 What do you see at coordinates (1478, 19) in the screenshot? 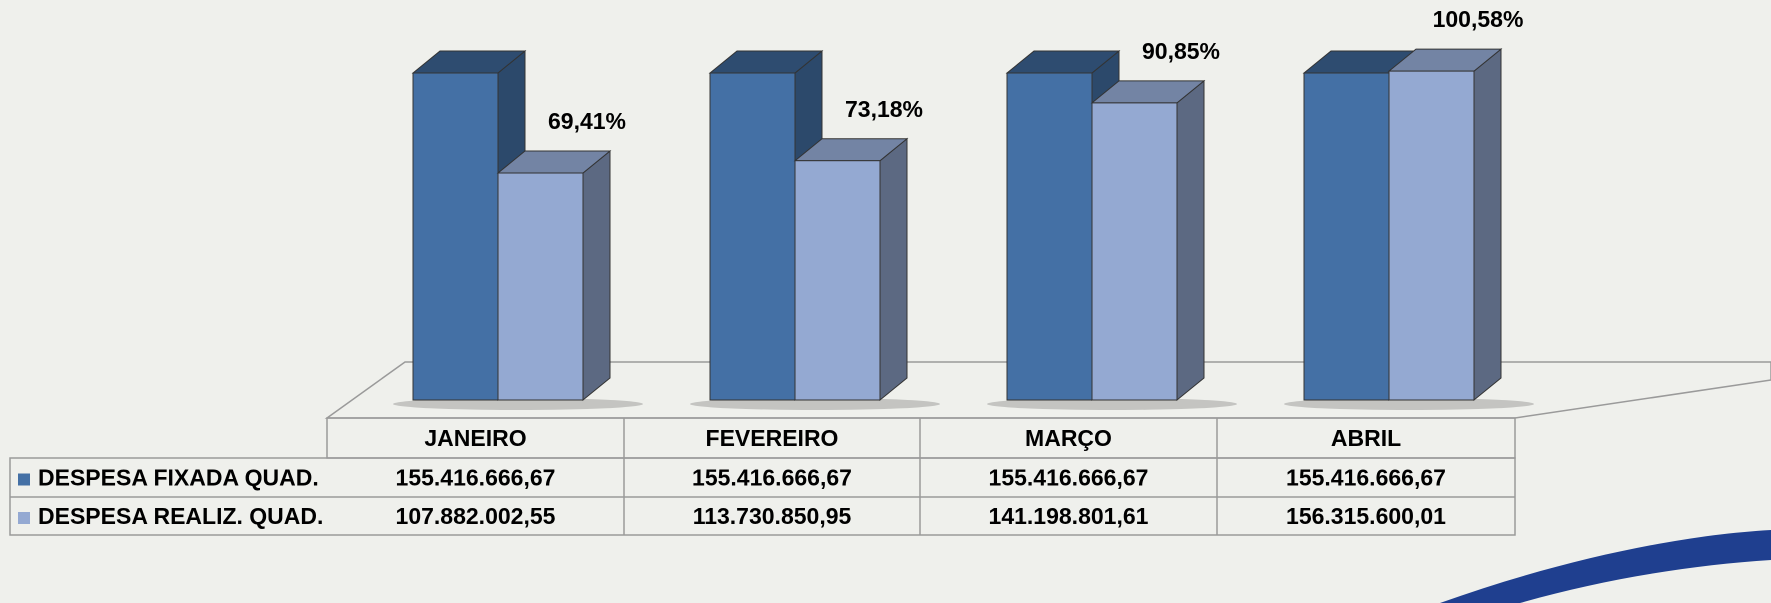
I see `percent-label: 100,58%` at bounding box center [1478, 19].